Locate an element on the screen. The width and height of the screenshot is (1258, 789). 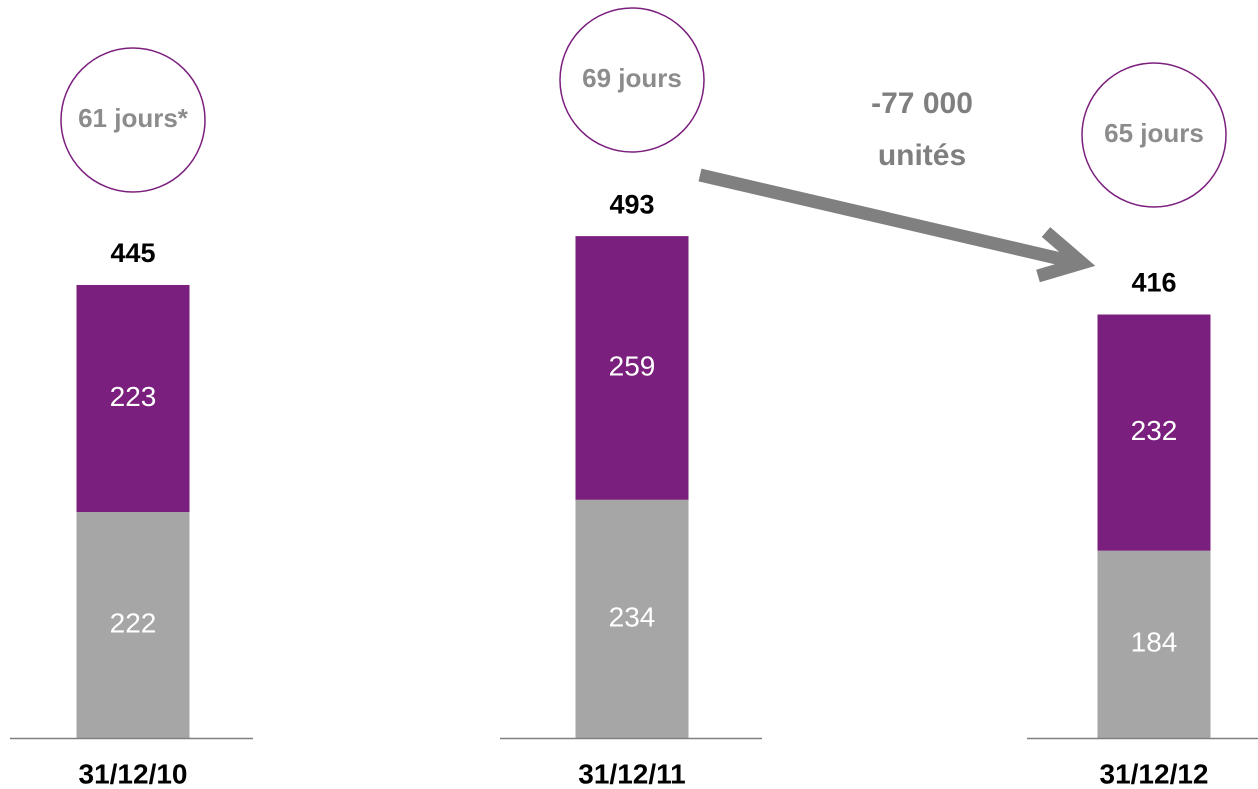
annotation: unités is located at coordinates (922, 155).